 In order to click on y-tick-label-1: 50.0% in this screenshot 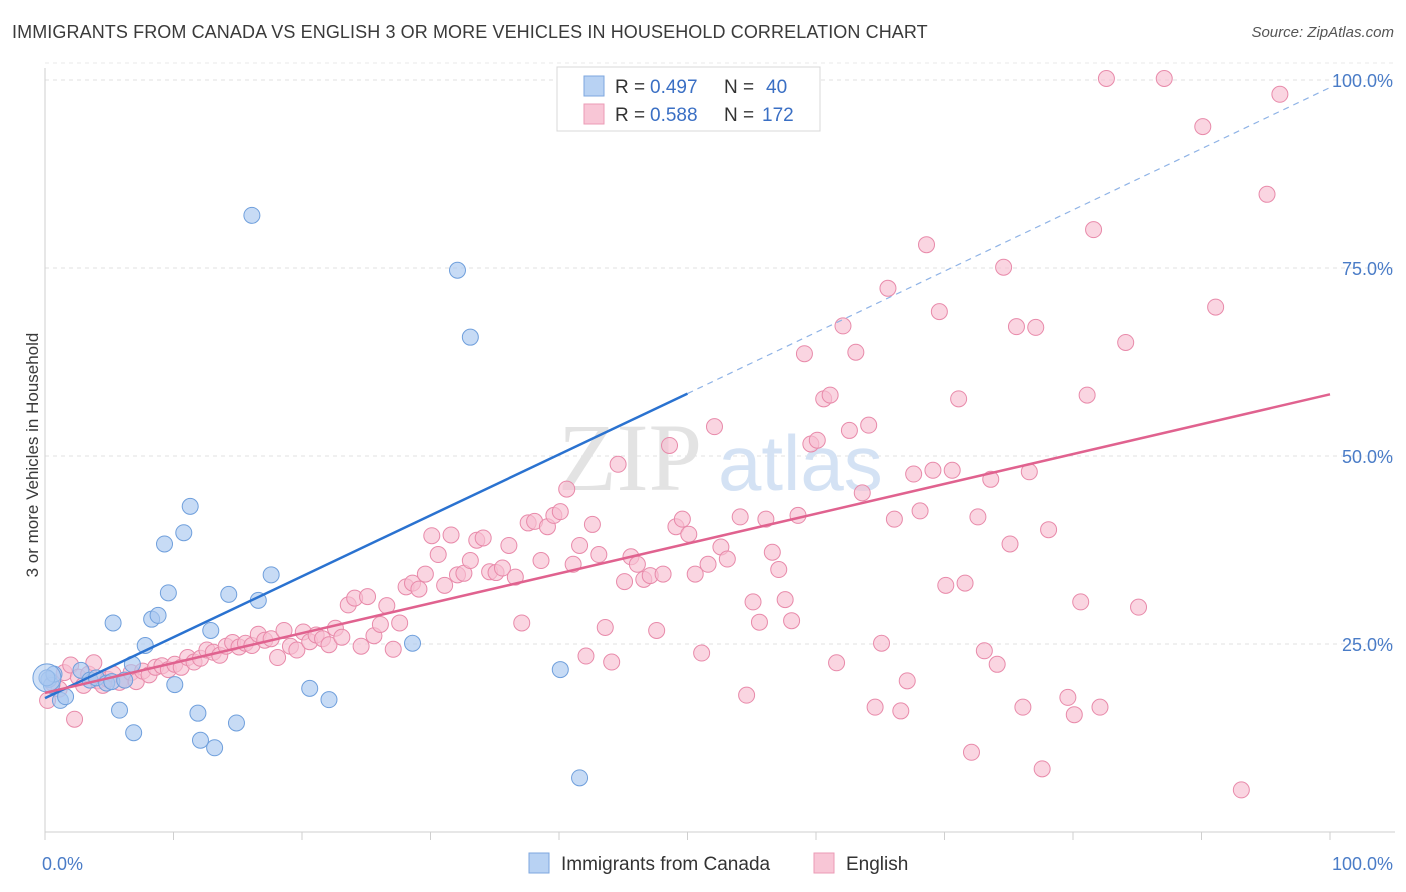, I will do `click(1367, 457)`.